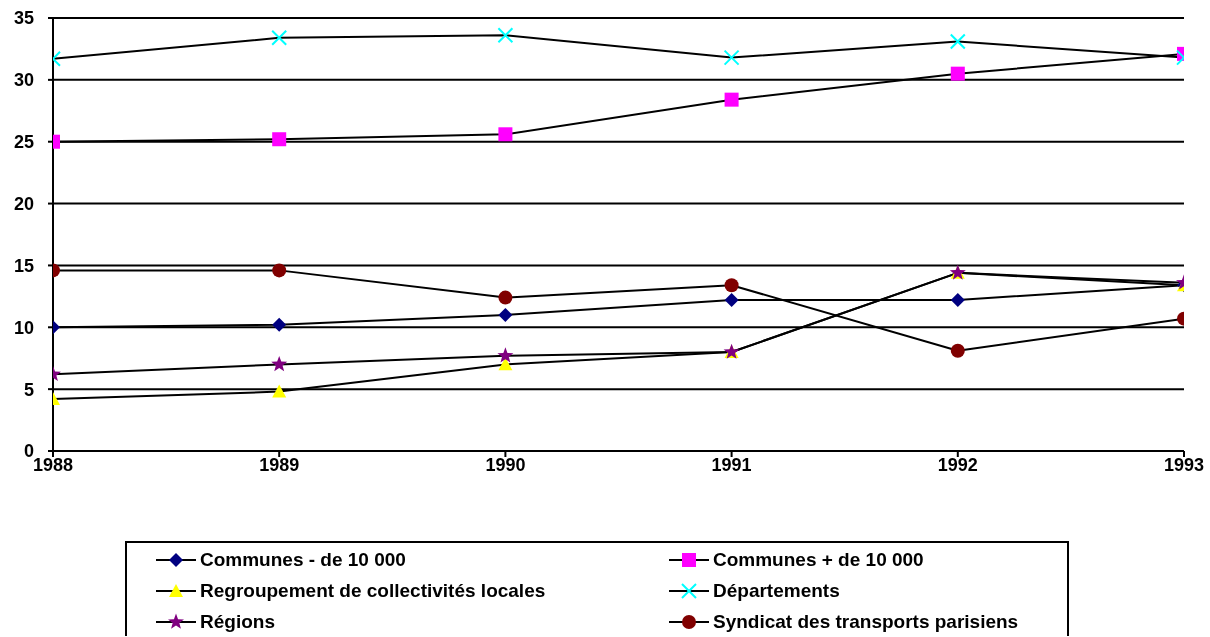 The height and width of the screenshot is (637, 1210). I want to click on legend-label: Communes - de 10 000, so click(303, 559).